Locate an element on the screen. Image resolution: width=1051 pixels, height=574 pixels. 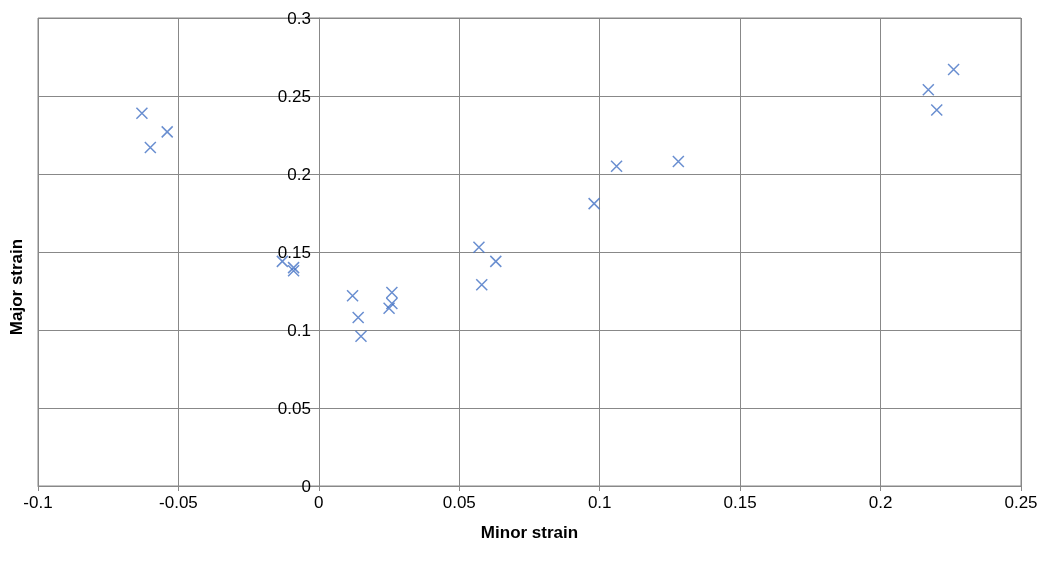
y-tick-label: 0.3 is located at coordinates (299, 18).